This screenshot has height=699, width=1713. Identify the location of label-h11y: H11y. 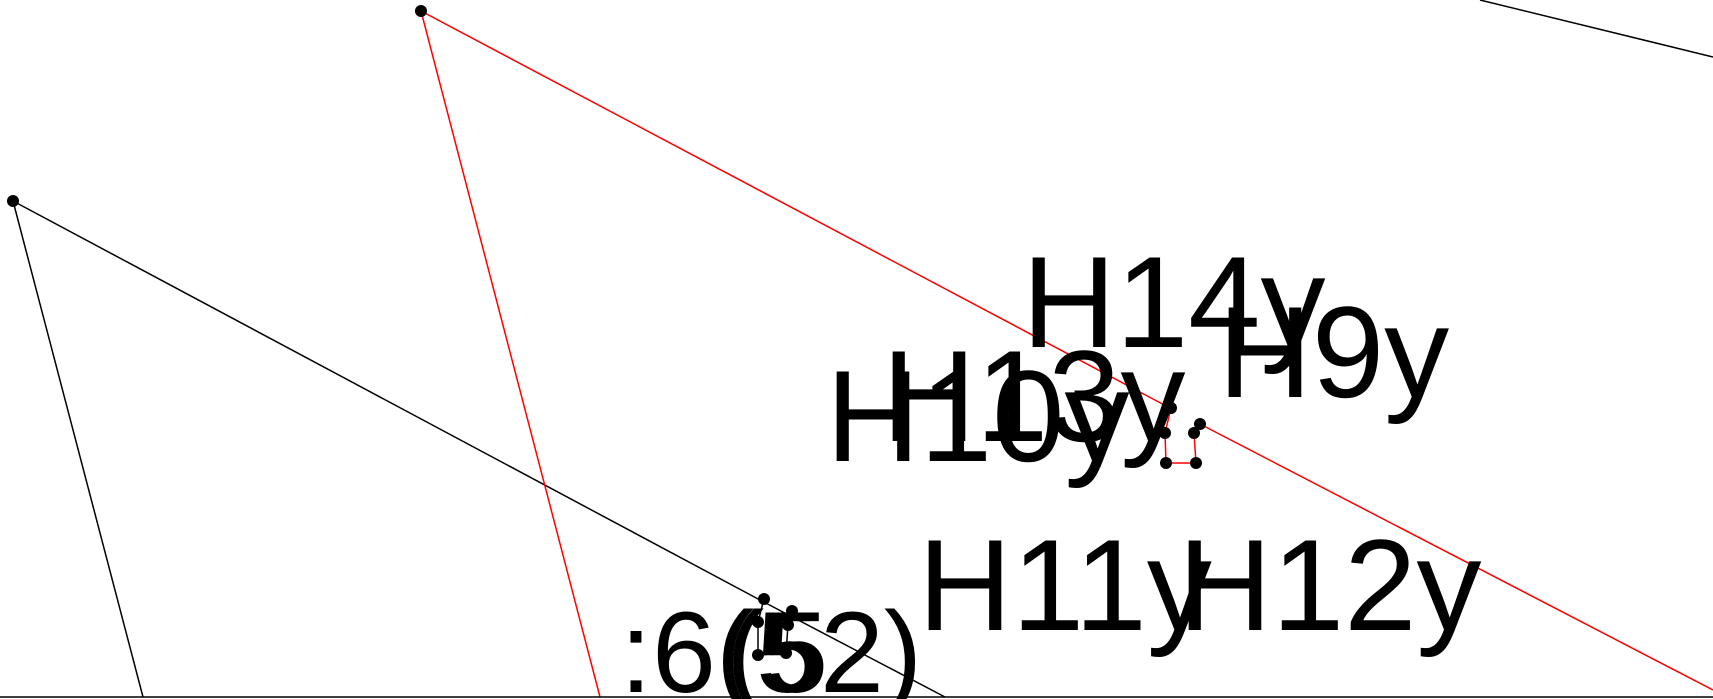
(1065, 585).